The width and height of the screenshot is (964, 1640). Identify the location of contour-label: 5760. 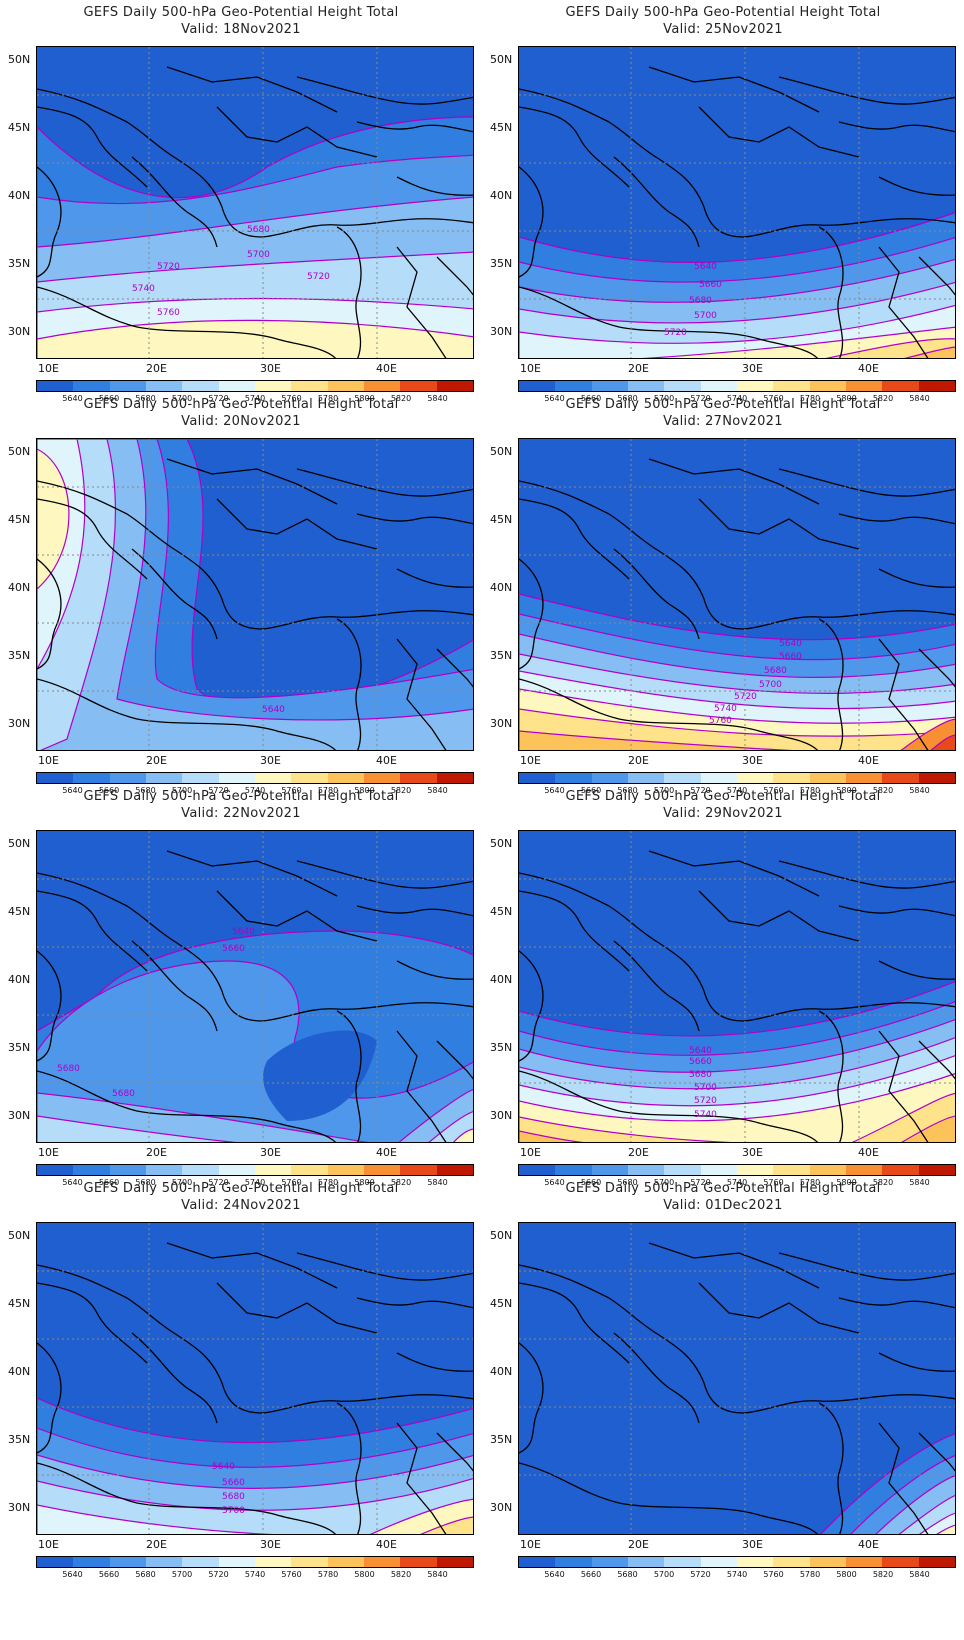
(168, 313).